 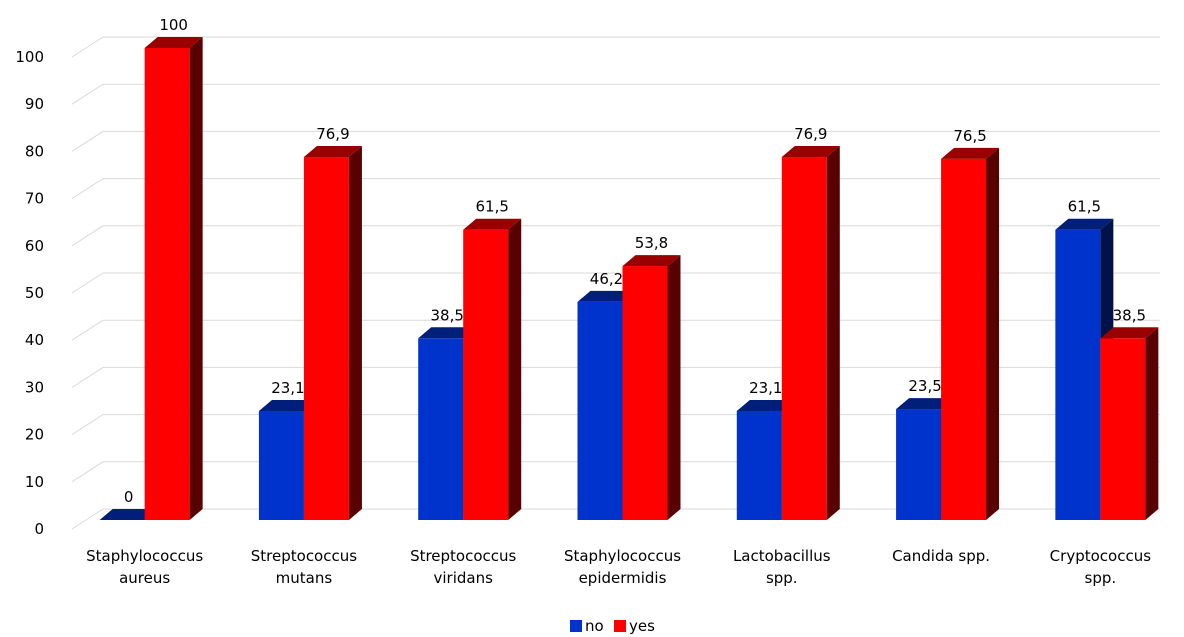 I want to click on y-tick-label: 70, so click(x=34, y=199).